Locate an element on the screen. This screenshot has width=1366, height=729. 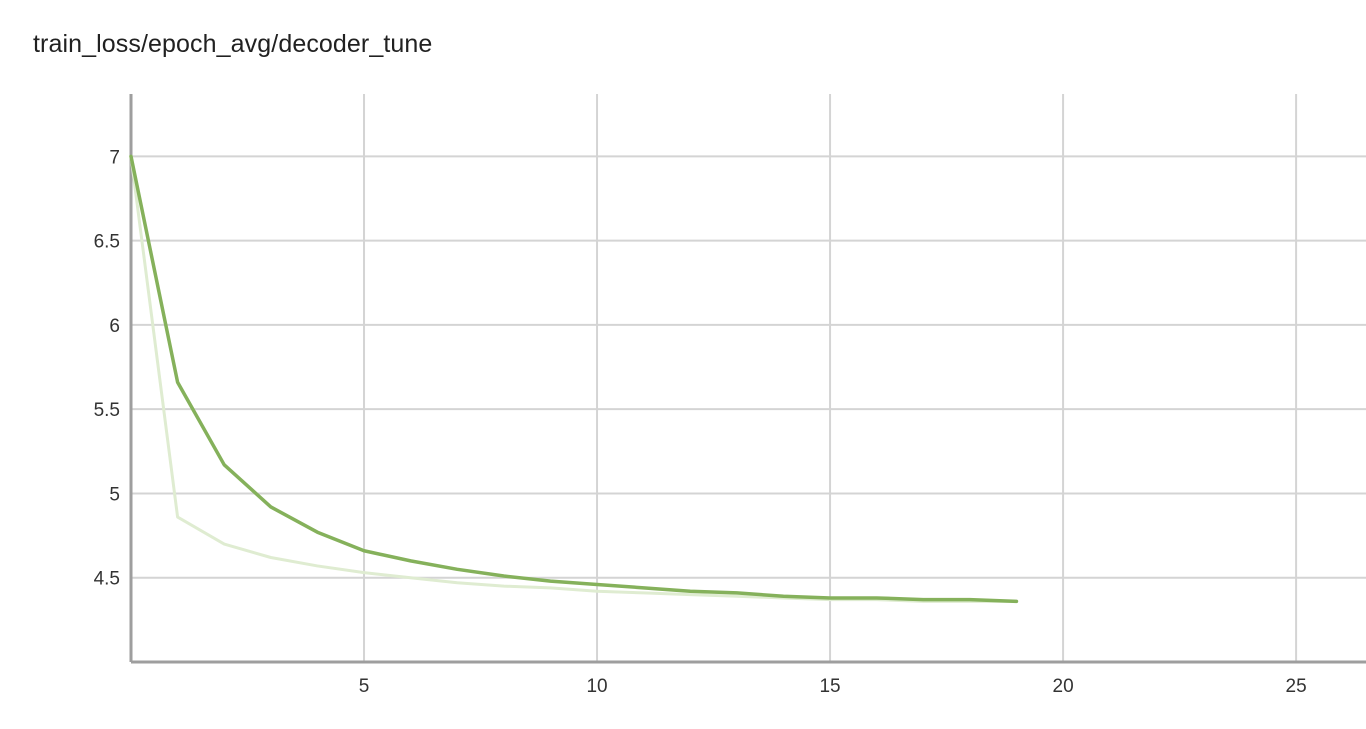
y-tick-labels: 4.5 5 5.5 6 6.5 7 is located at coordinates (107, 368).